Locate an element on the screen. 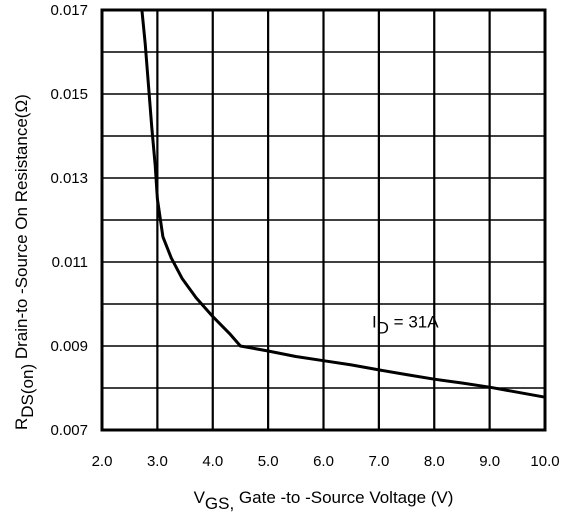 The height and width of the screenshot is (517, 569). y-tick-label: 0.015 is located at coordinates (69, 94).